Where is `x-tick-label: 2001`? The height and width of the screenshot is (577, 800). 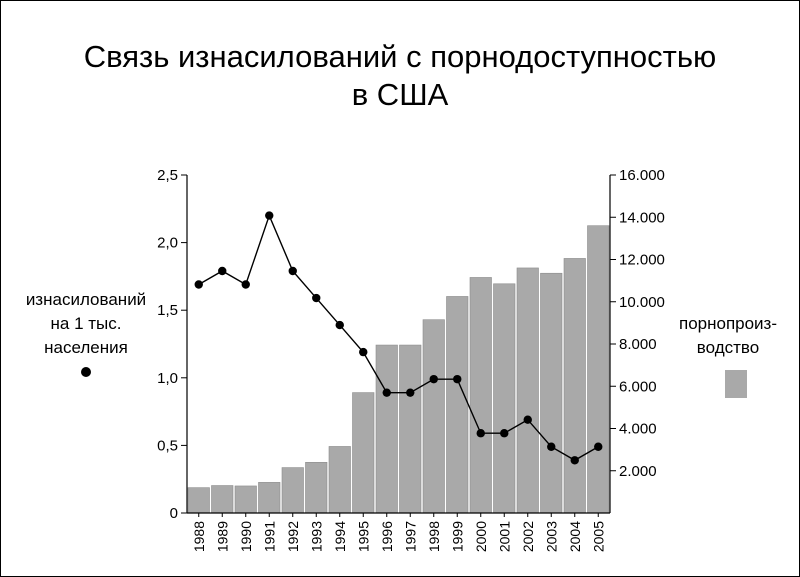
x-tick-label: 2001 is located at coordinates (504, 536).